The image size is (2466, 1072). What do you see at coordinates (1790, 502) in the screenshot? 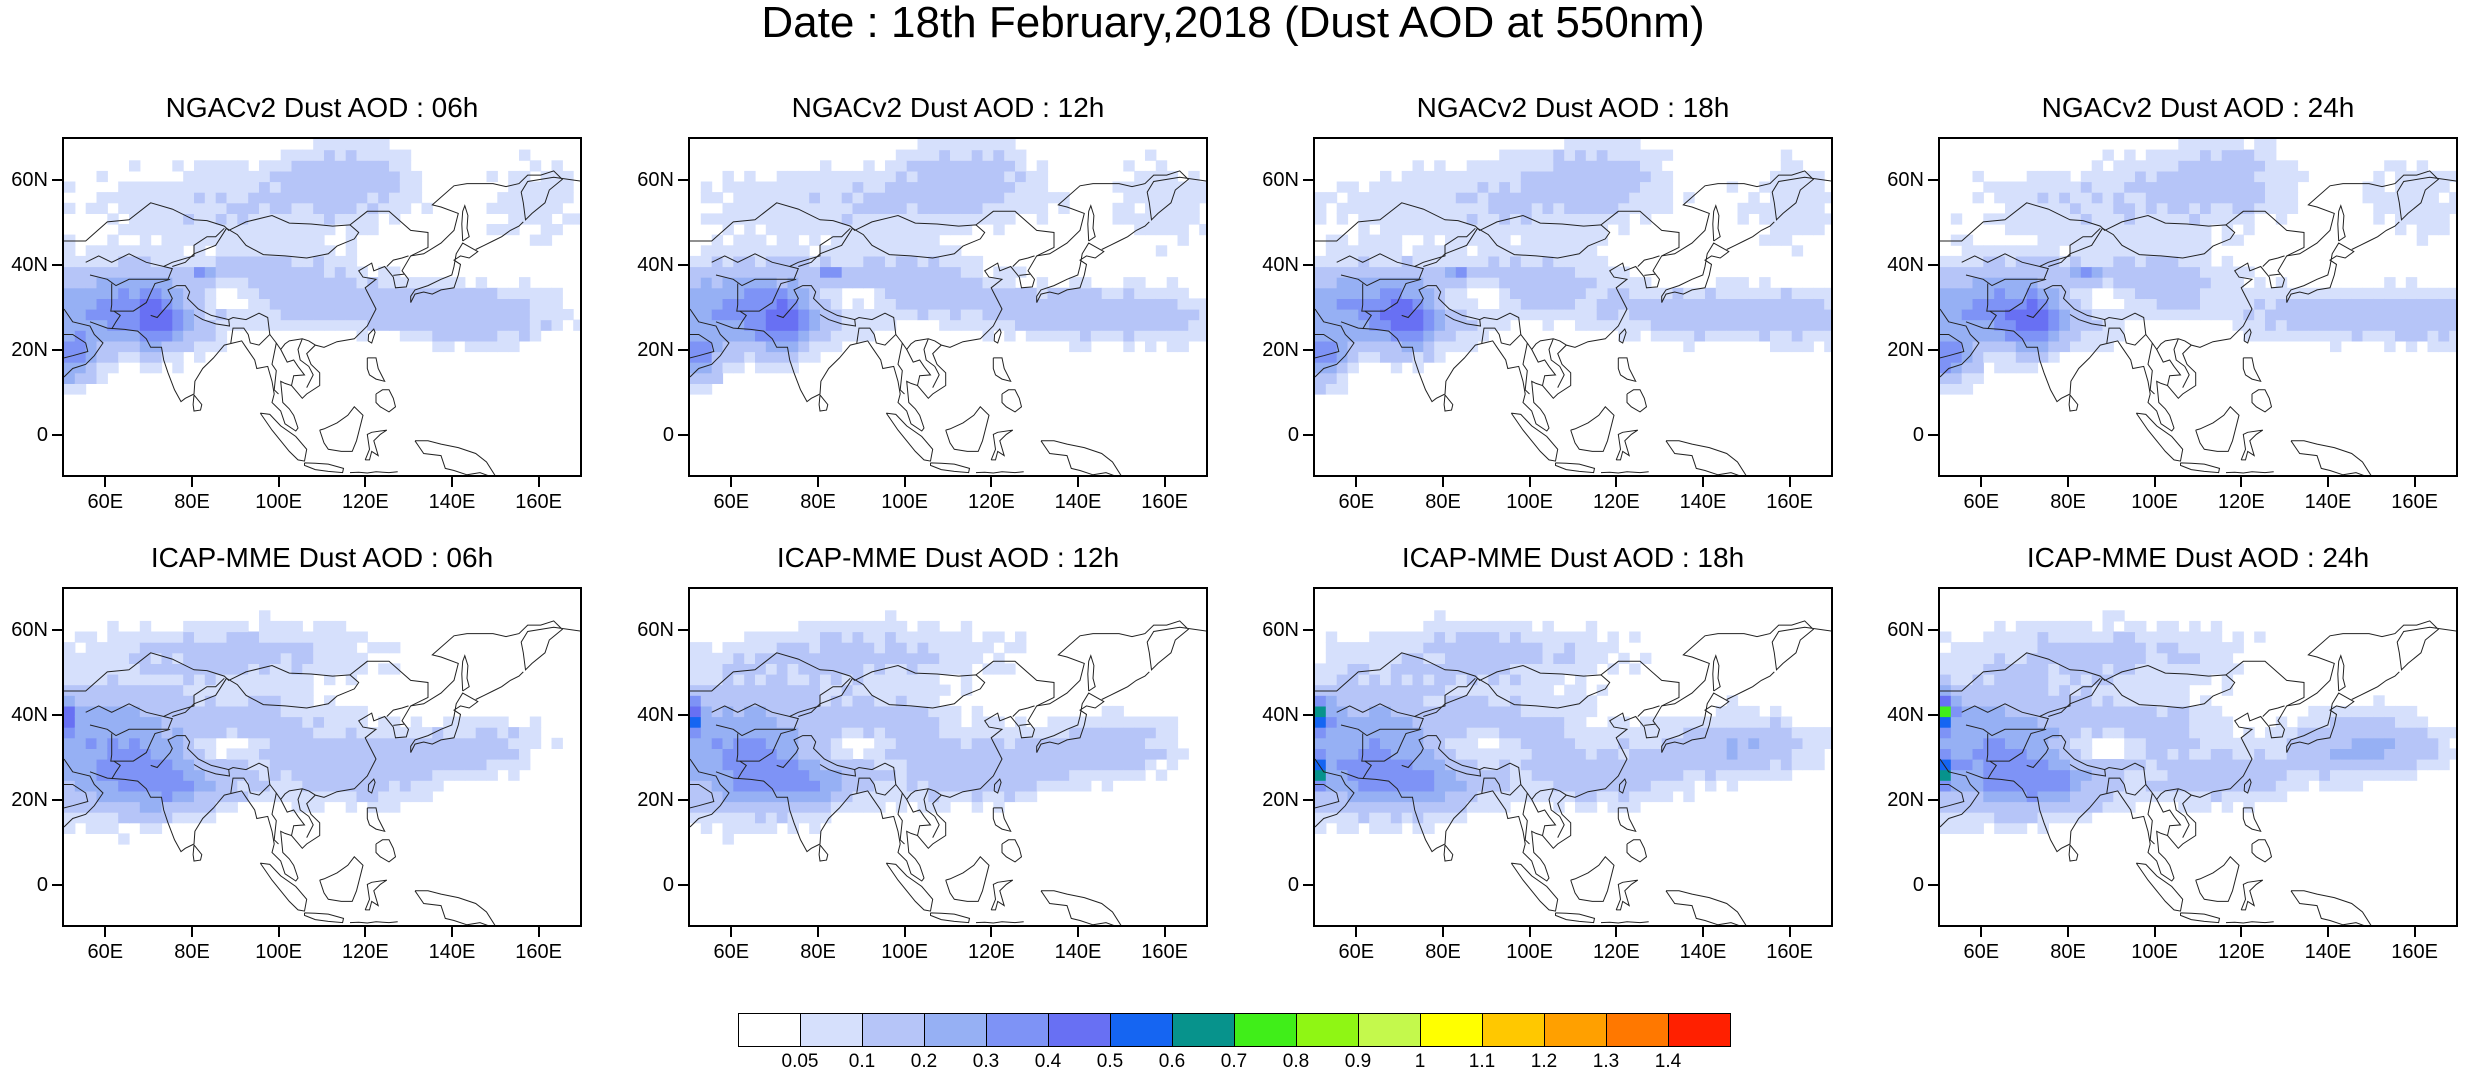
I see `lon-tick-label: 160E` at bounding box center [1790, 502].